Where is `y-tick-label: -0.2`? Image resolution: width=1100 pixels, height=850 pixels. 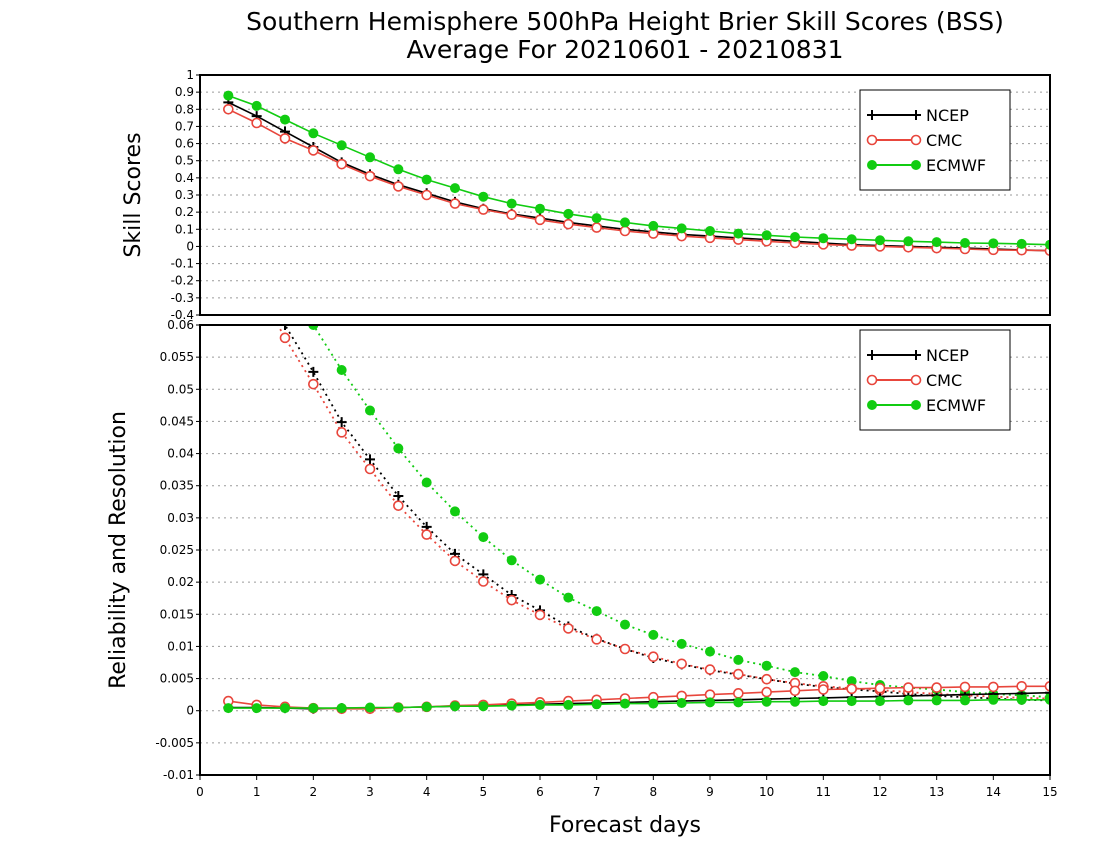 y-tick-label: -0.2 is located at coordinates (182, 281).